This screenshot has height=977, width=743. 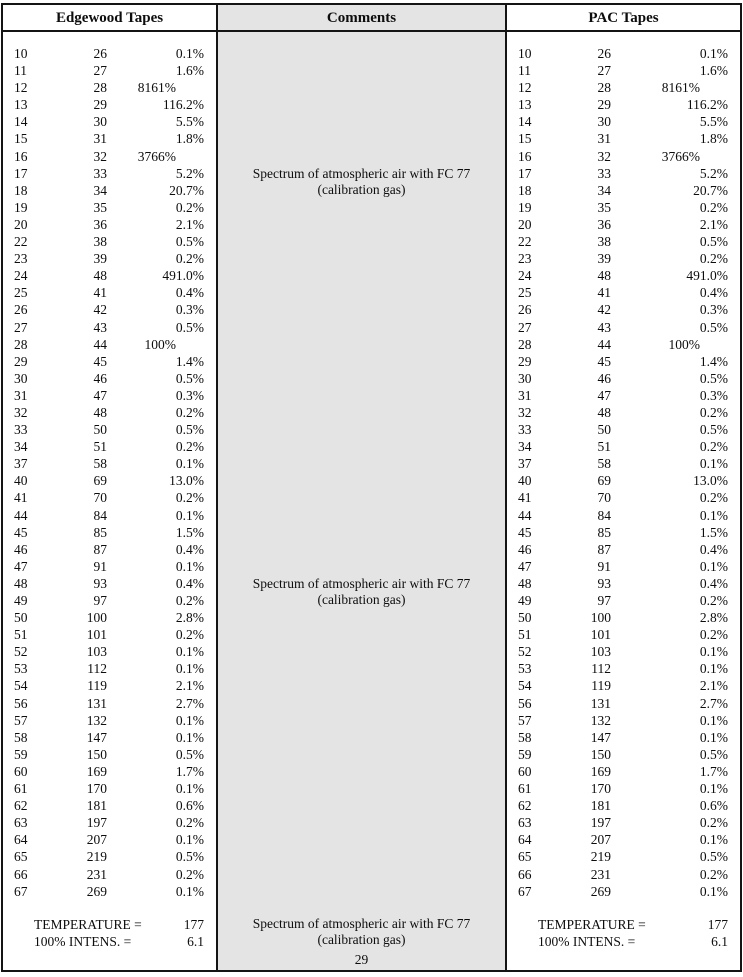 I want to click on table-row: 13 29 116.2%, so click(x=109, y=104).